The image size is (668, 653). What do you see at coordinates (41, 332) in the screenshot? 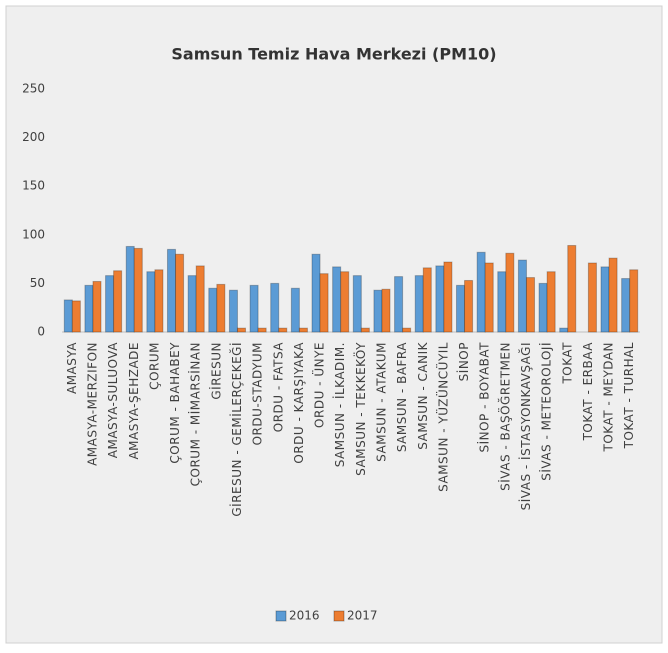
I see `y-tick-label: 0` at bounding box center [41, 332].